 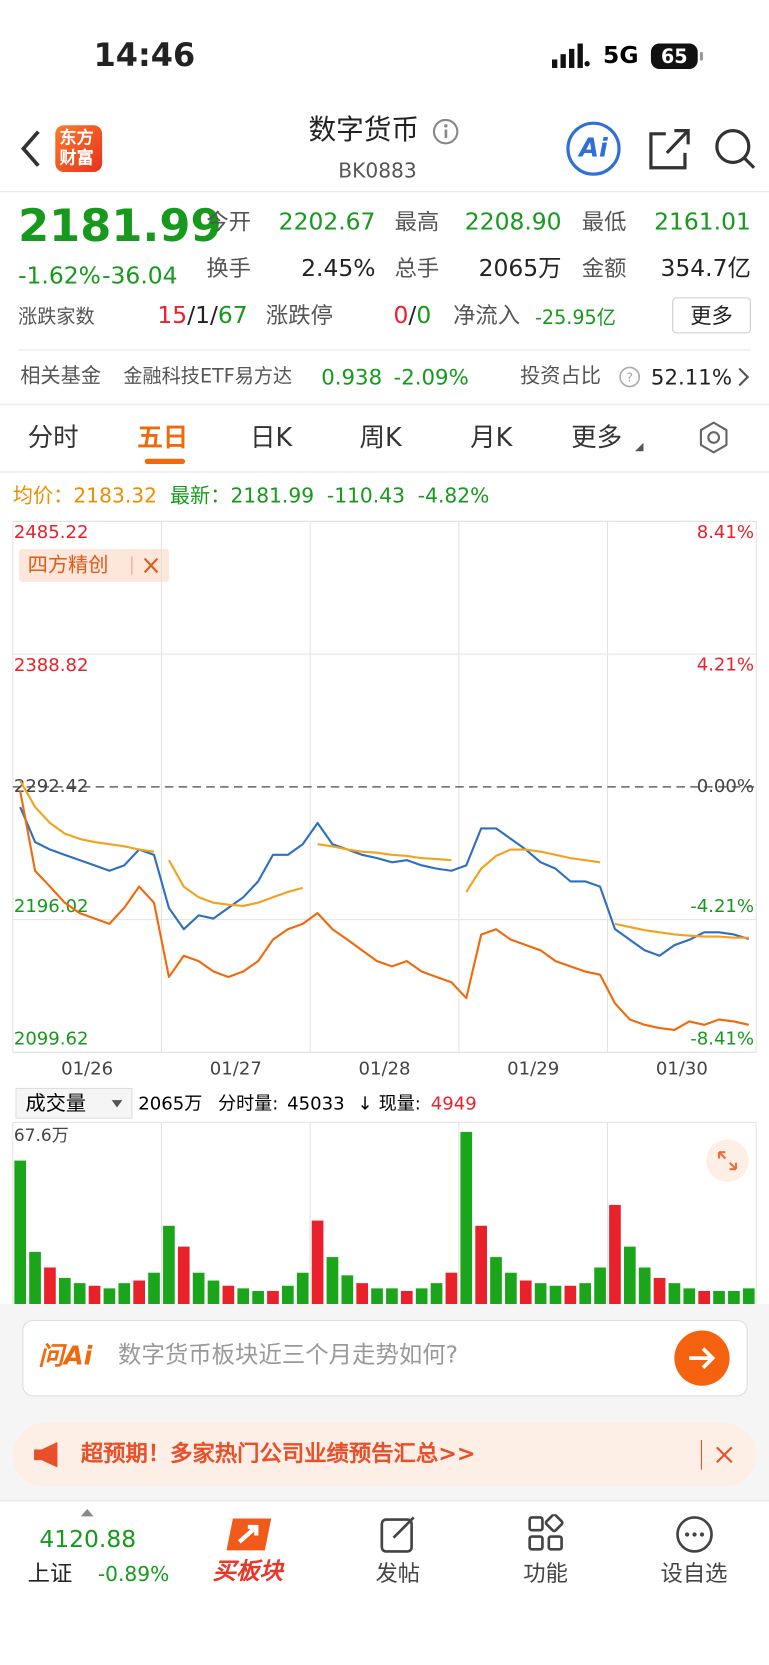 What do you see at coordinates (691, 377) in the screenshot?
I see `ratio-value: 52.11%` at bounding box center [691, 377].